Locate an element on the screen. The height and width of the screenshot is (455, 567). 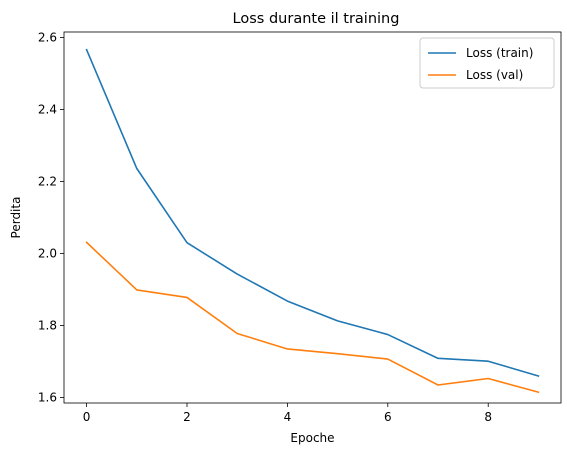
legend-label: Loss (train) is located at coordinates (499, 53).